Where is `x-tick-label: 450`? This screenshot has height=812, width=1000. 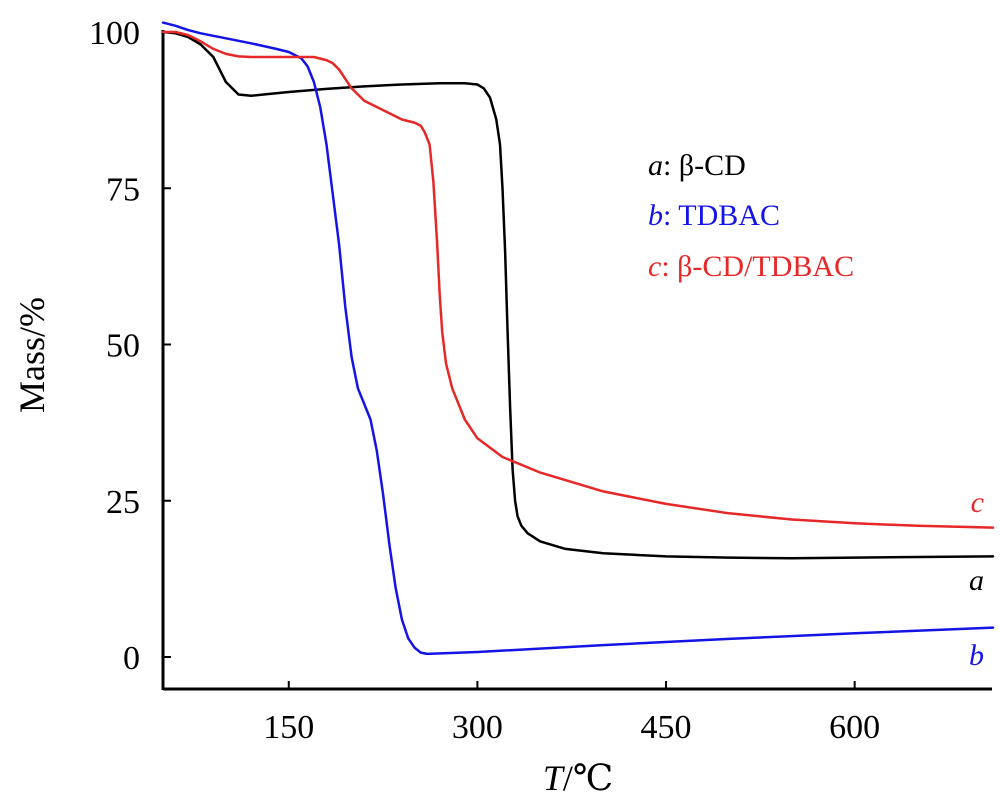 x-tick-label: 450 is located at coordinates (666, 727).